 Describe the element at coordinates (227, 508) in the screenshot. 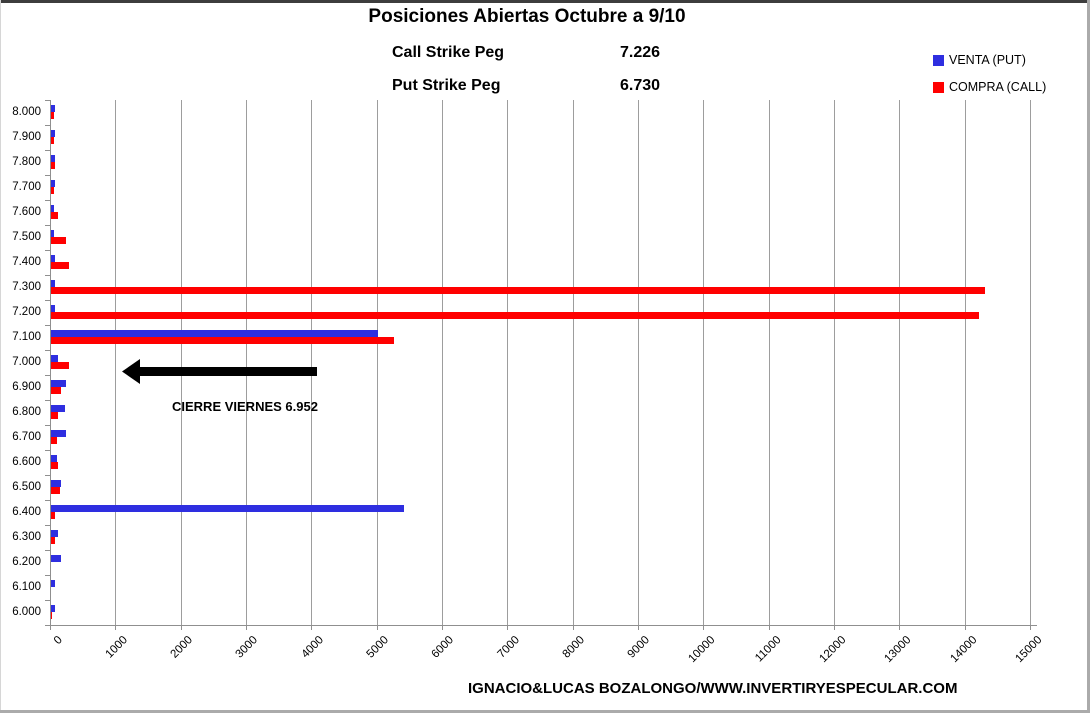

I see `bar-venta-put-6.400` at that location.